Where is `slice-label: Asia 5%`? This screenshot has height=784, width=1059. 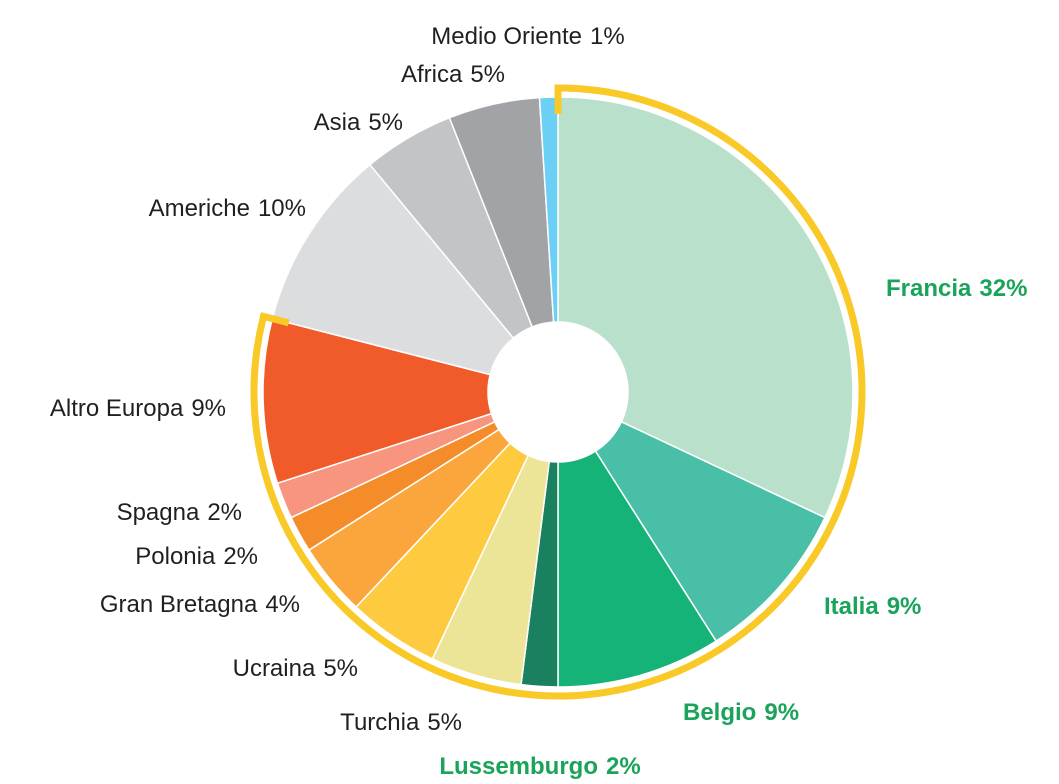
slice-label: Asia 5% is located at coordinates (358, 122).